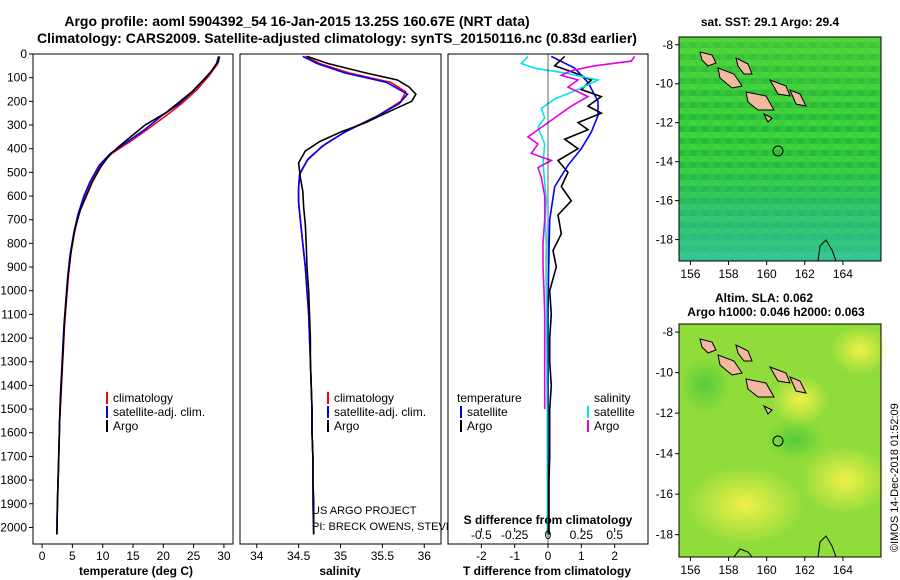 The height and width of the screenshot is (580, 900). Describe the element at coordinates (13, 362) in the screenshot. I see `depth-tick-label: 1300` at that location.